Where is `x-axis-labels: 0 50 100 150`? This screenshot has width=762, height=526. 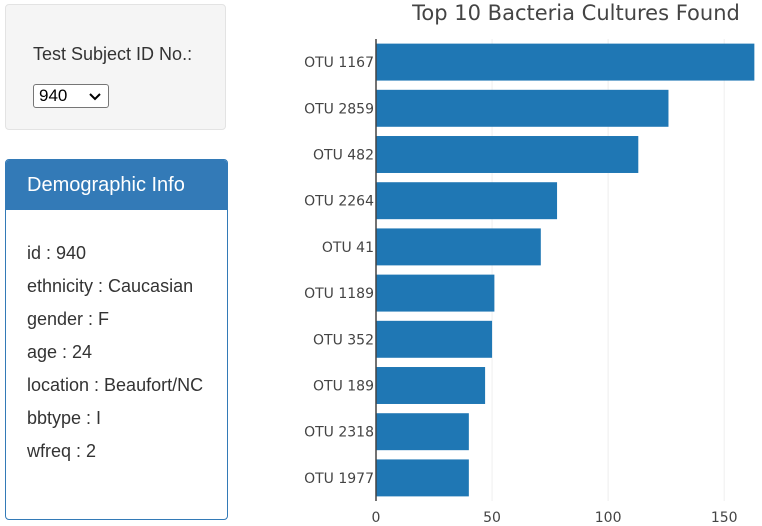 x-axis-labels: 0 50 100 150 is located at coordinates (555, 518).